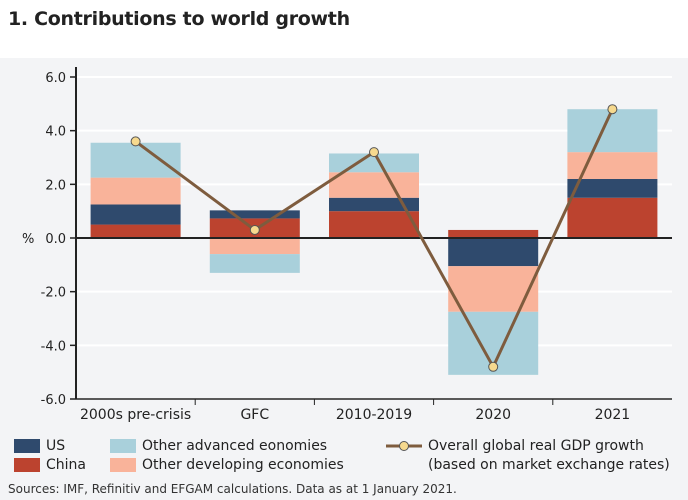  I want to click on x-tick-label: 2010-2019, so click(374, 415).